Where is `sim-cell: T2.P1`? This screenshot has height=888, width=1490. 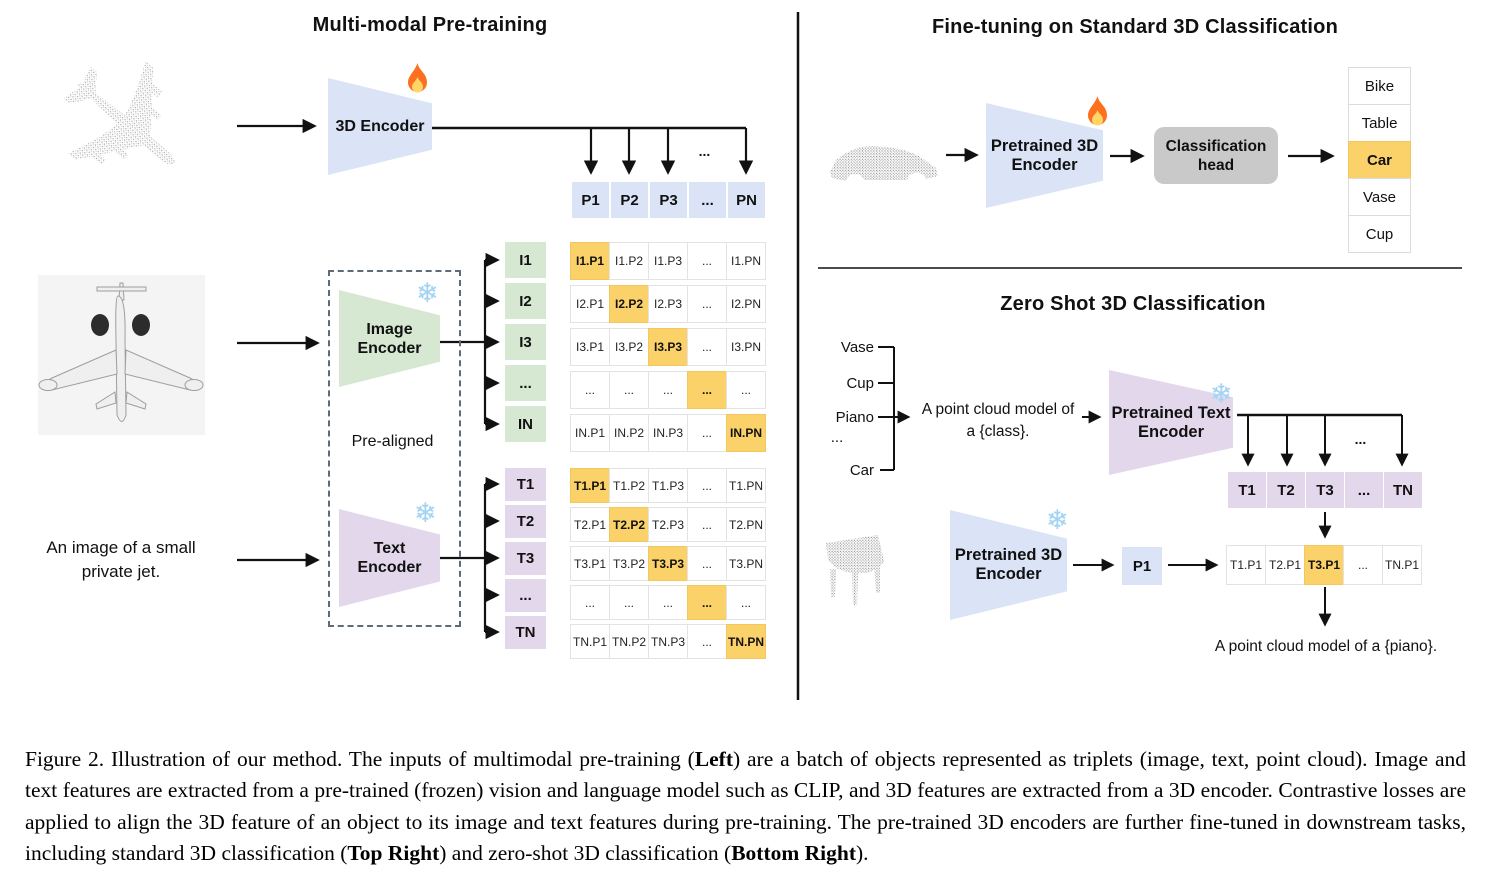
sim-cell: T2.P1 is located at coordinates (1285, 565).